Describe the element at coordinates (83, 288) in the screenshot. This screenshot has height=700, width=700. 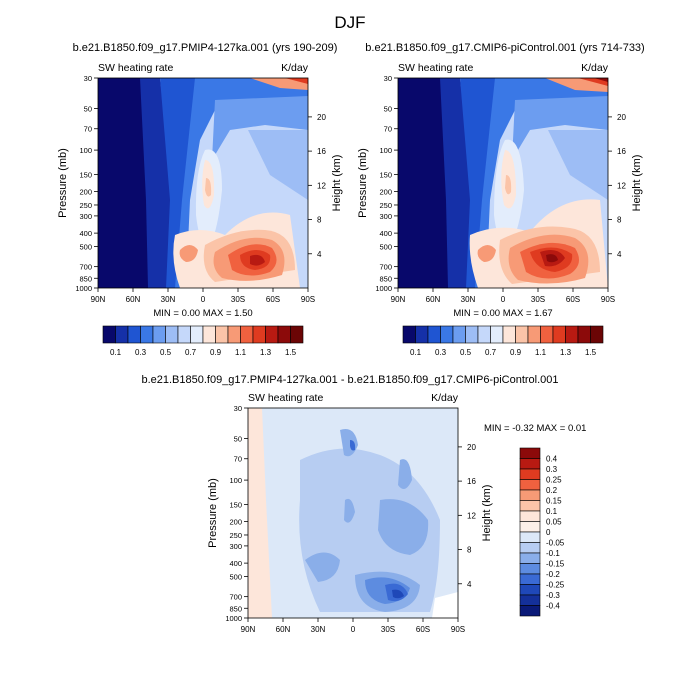
I see `y-tick-label: 1000` at that location.